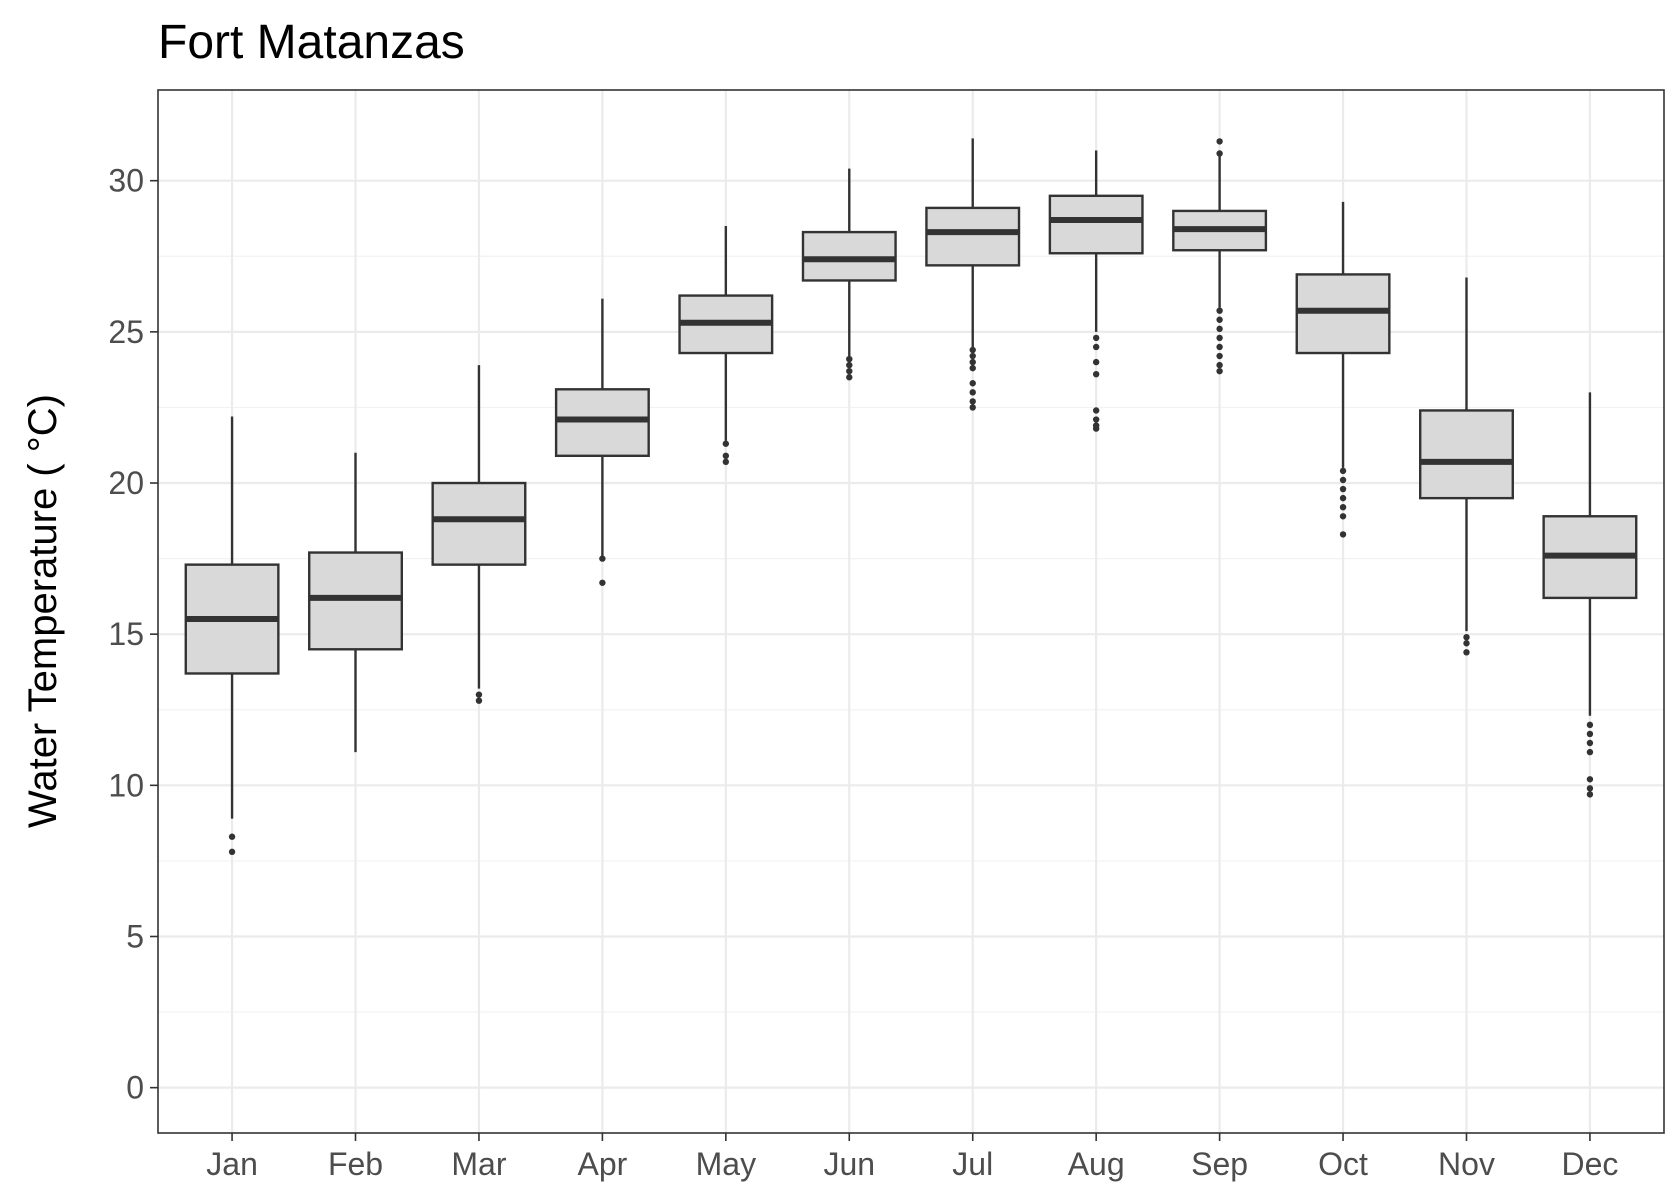 This screenshot has height=1200, width=1680. Describe the element at coordinates (355, 1164) in the screenshot. I see `x-tick-label: Feb` at that location.